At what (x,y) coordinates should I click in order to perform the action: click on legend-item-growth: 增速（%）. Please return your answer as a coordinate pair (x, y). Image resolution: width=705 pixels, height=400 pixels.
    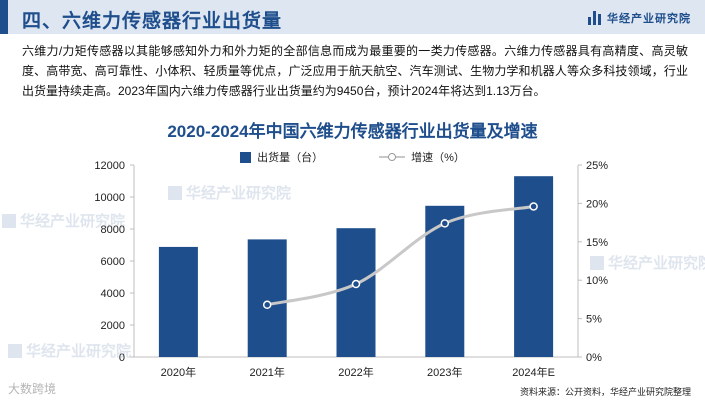
    Looking at the image, I should click on (422, 157).